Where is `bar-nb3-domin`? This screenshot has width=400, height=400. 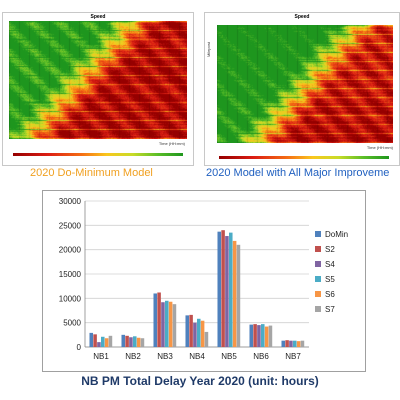 bar-nb3-domin is located at coordinates (155, 320).